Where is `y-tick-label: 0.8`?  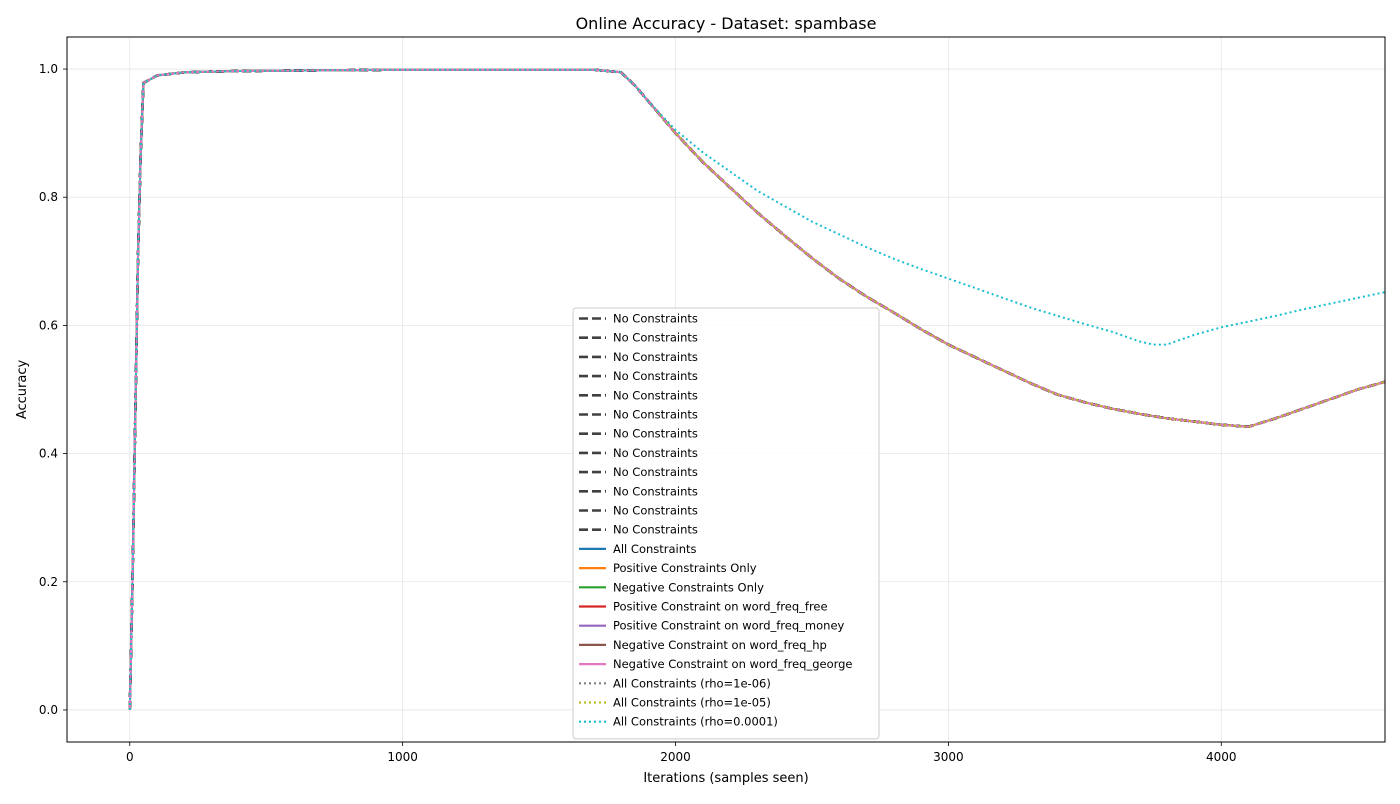
y-tick-label: 0.8 is located at coordinates (48, 197).